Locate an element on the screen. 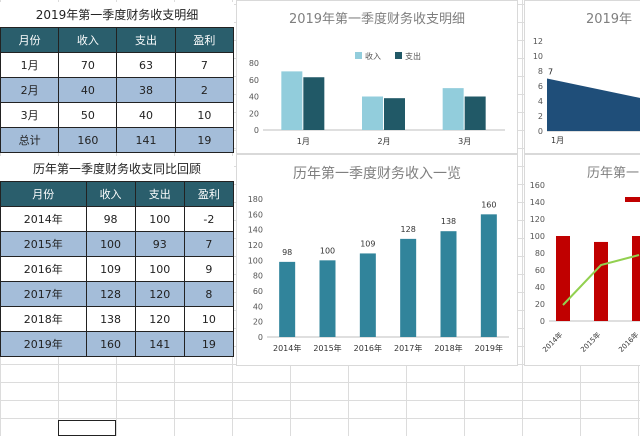 The width and height of the screenshot is (640, 436). table-cell: 2019年 is located at coordinates (43, 344).